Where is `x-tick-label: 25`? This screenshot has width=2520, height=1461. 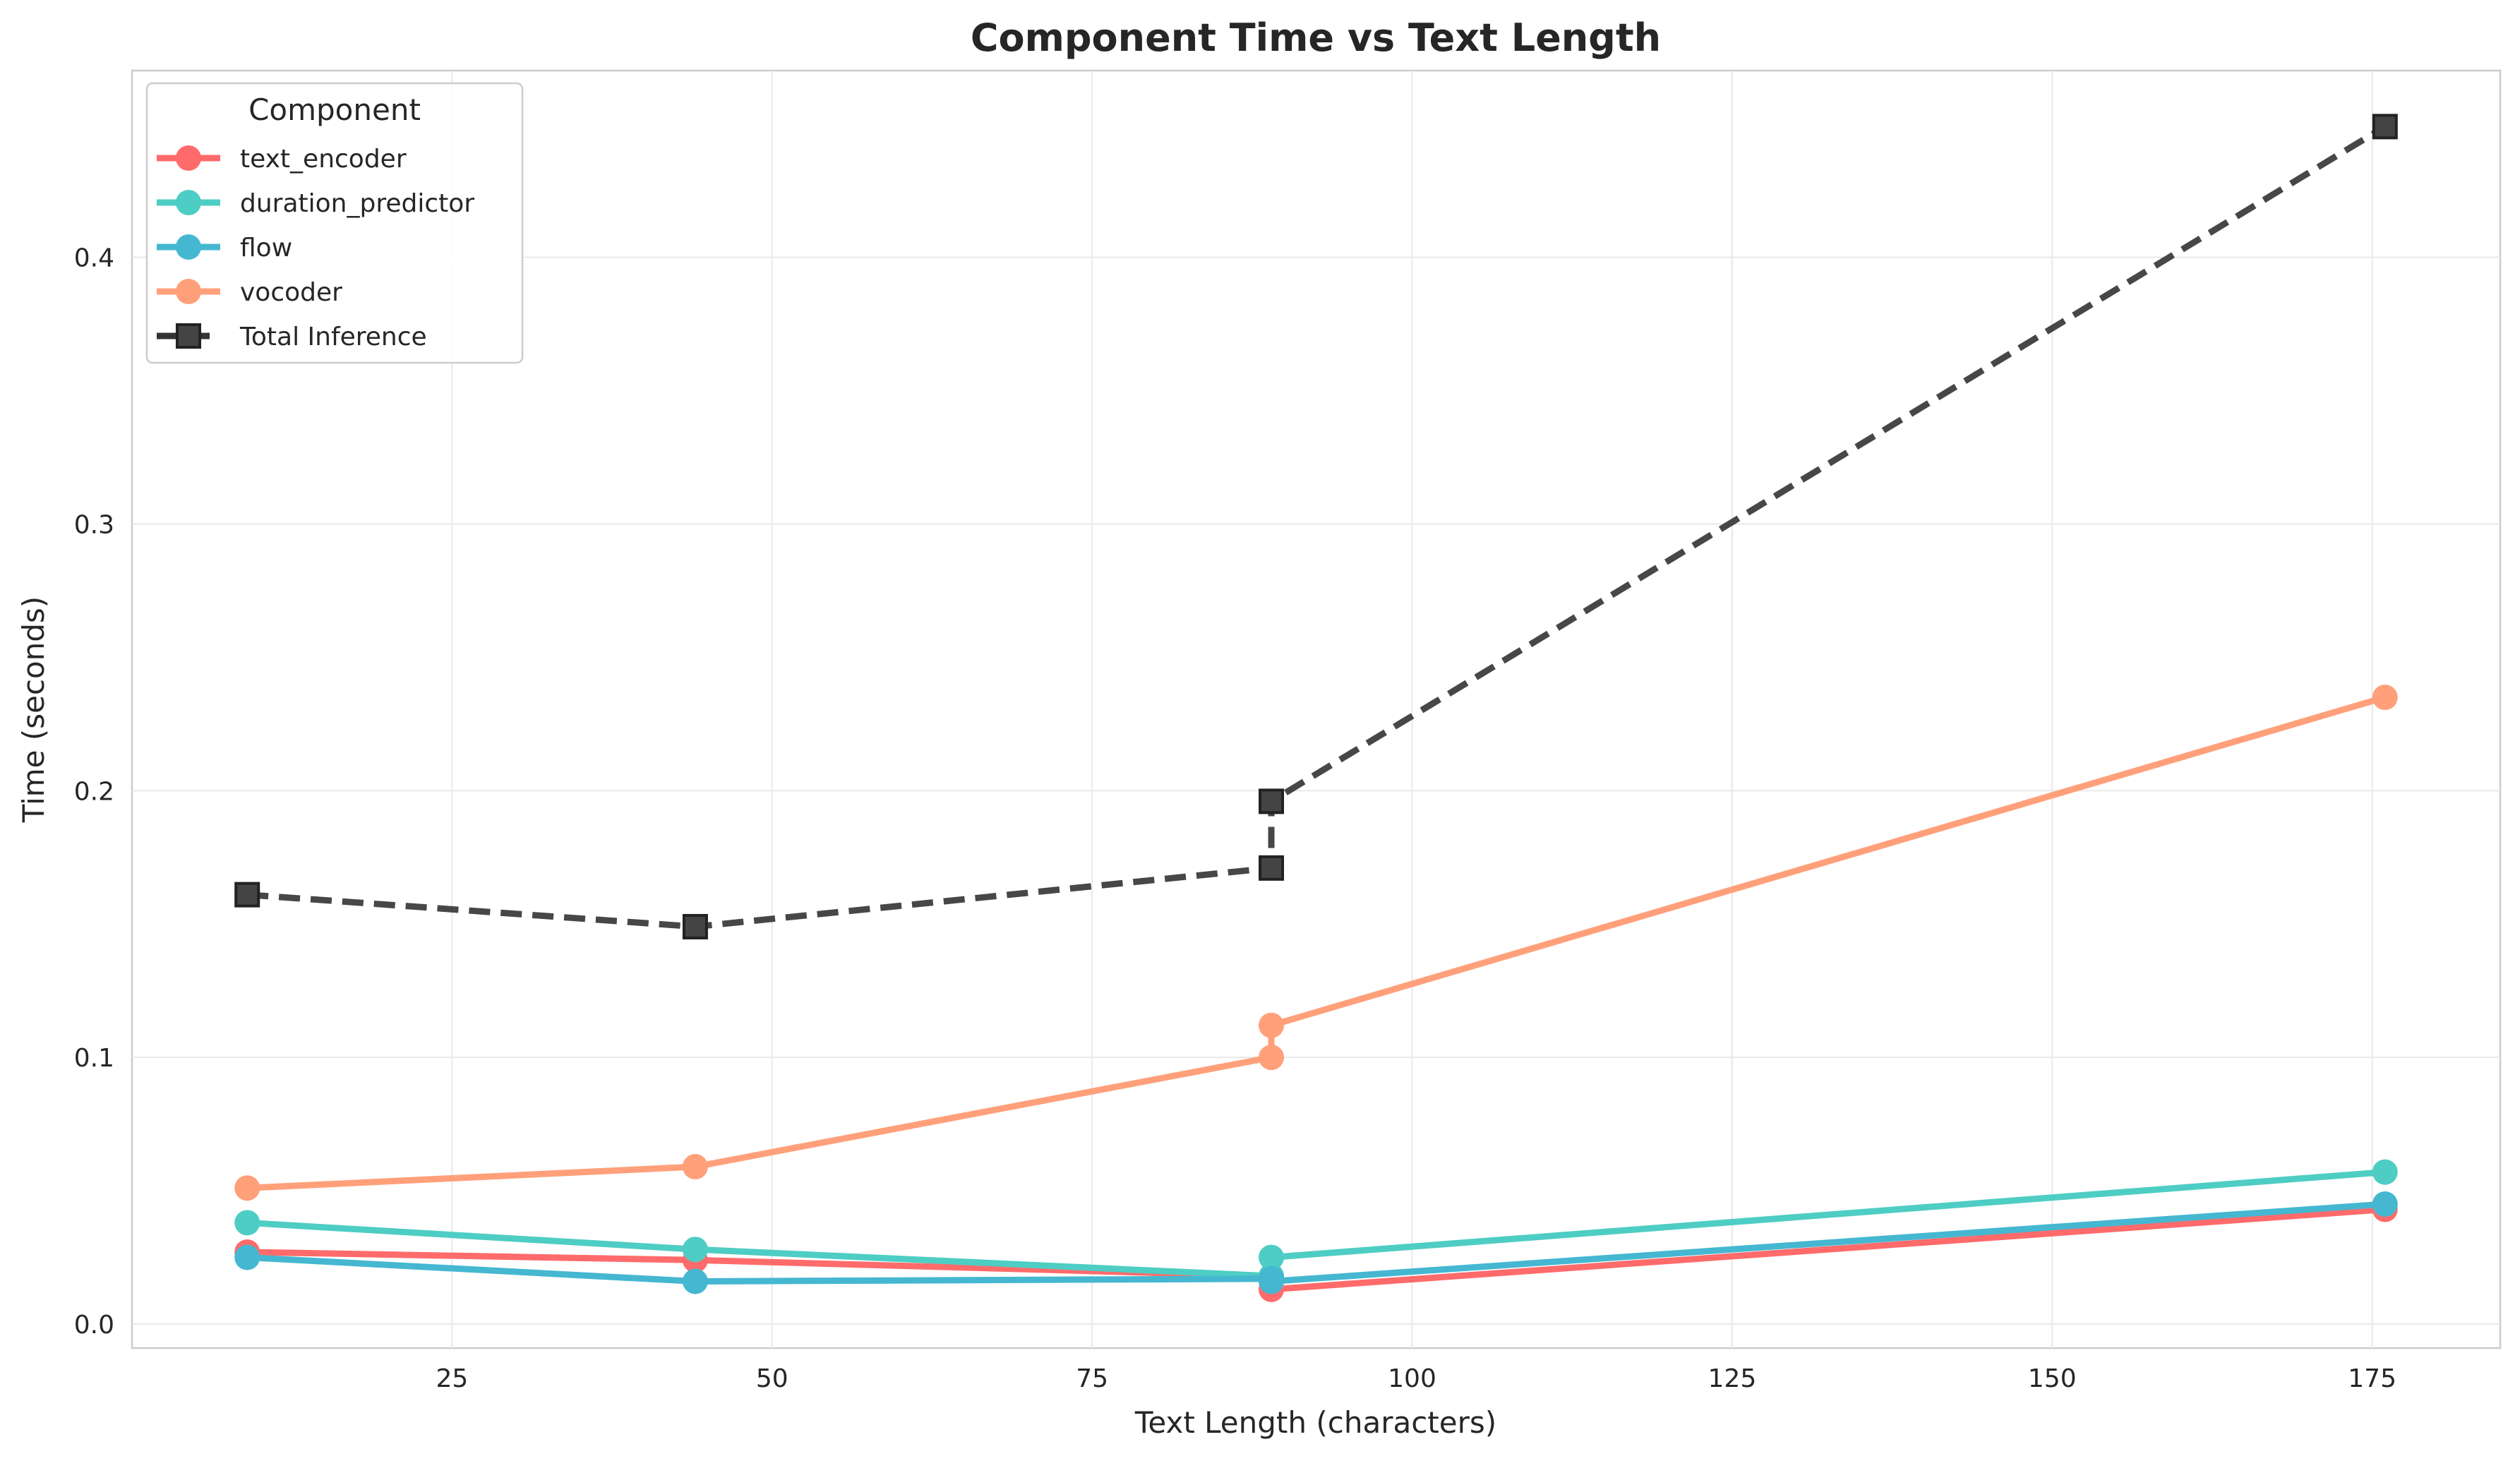
x-tick-label: 25 is located at coordinates (452, 1378).